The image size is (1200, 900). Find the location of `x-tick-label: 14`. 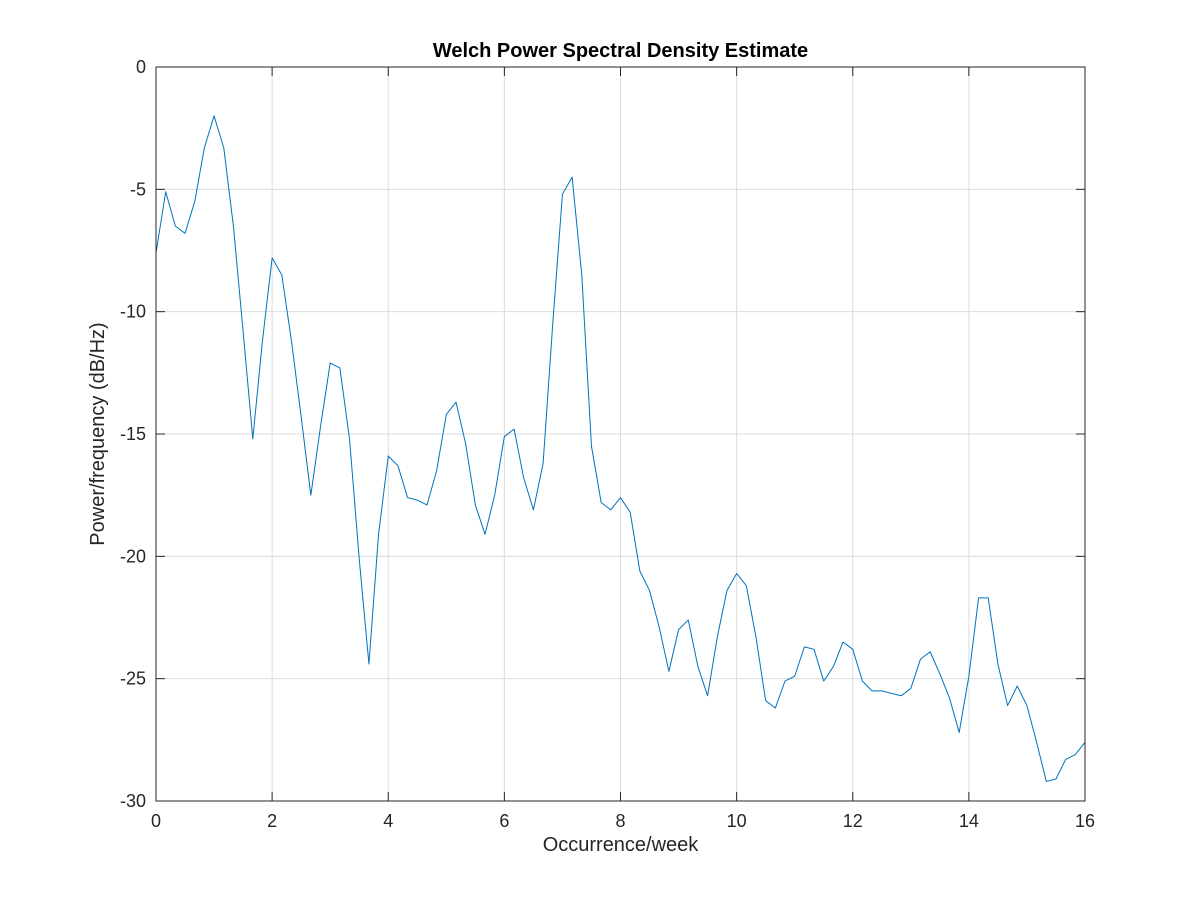

x-tick-label: 14 is located at coordinates (969, 821).